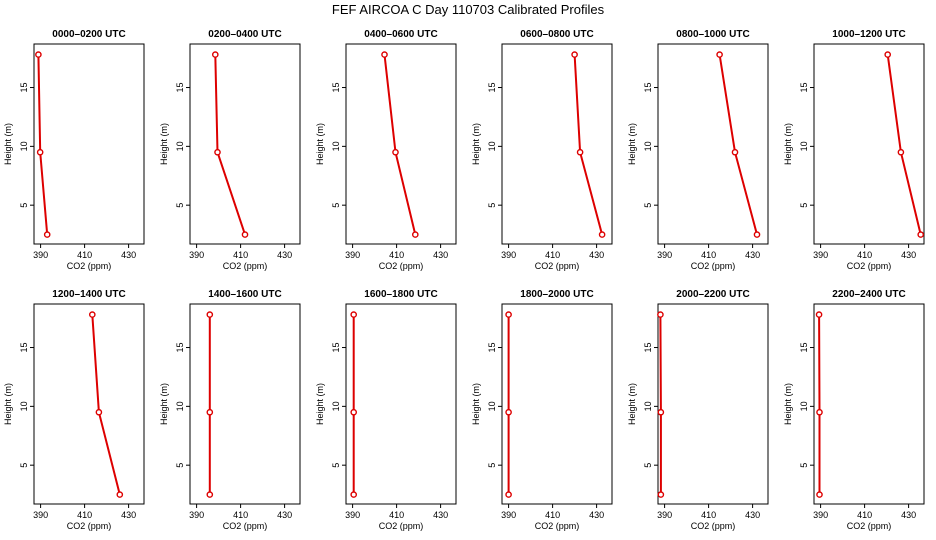  I want to click on panel-title: 1800–2000 UTC, so click(556, 294).